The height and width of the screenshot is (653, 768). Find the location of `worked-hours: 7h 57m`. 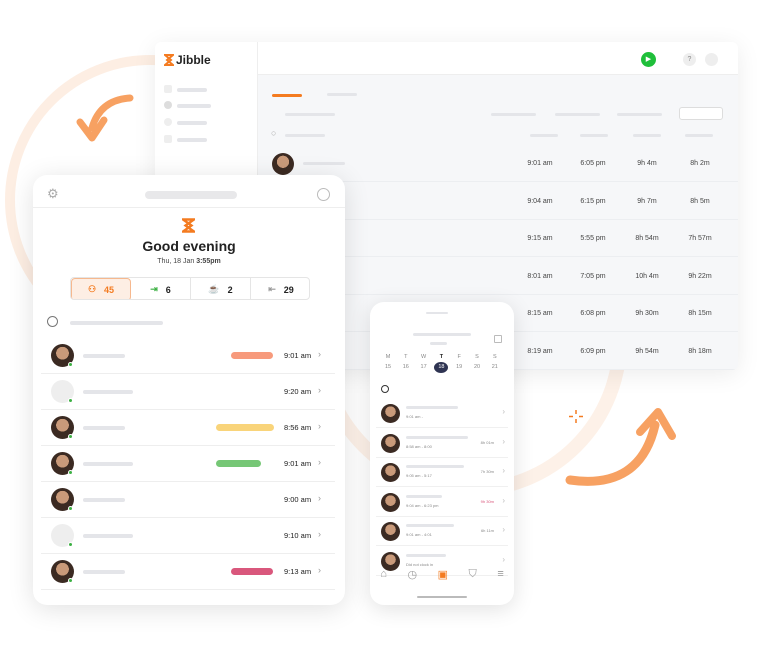

worked-hours: 7h 57m is located at coordinates (700, 238).